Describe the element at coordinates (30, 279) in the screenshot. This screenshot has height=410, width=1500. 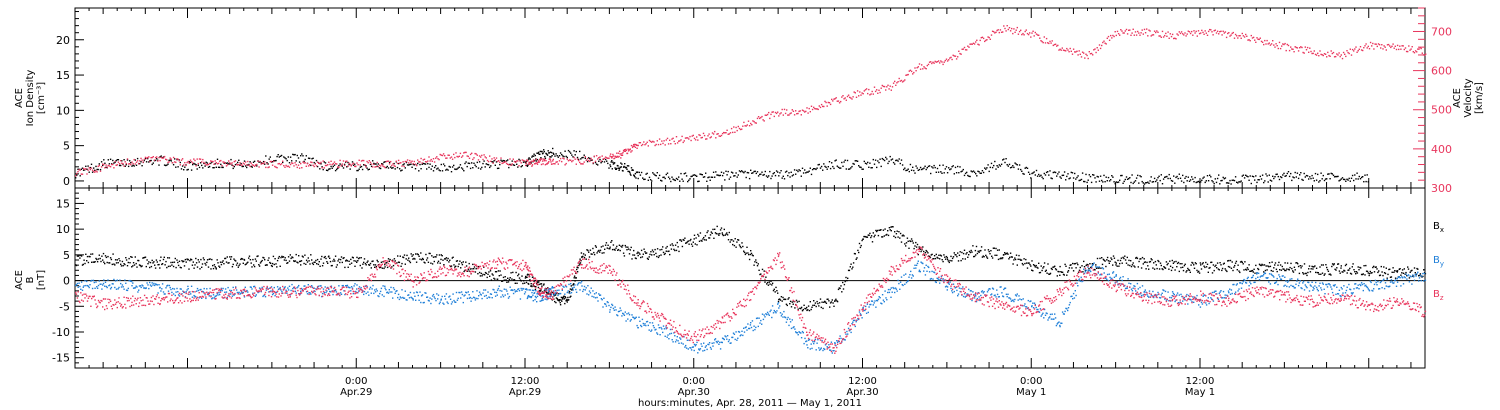
I see `b-axis-label: B` at that location.